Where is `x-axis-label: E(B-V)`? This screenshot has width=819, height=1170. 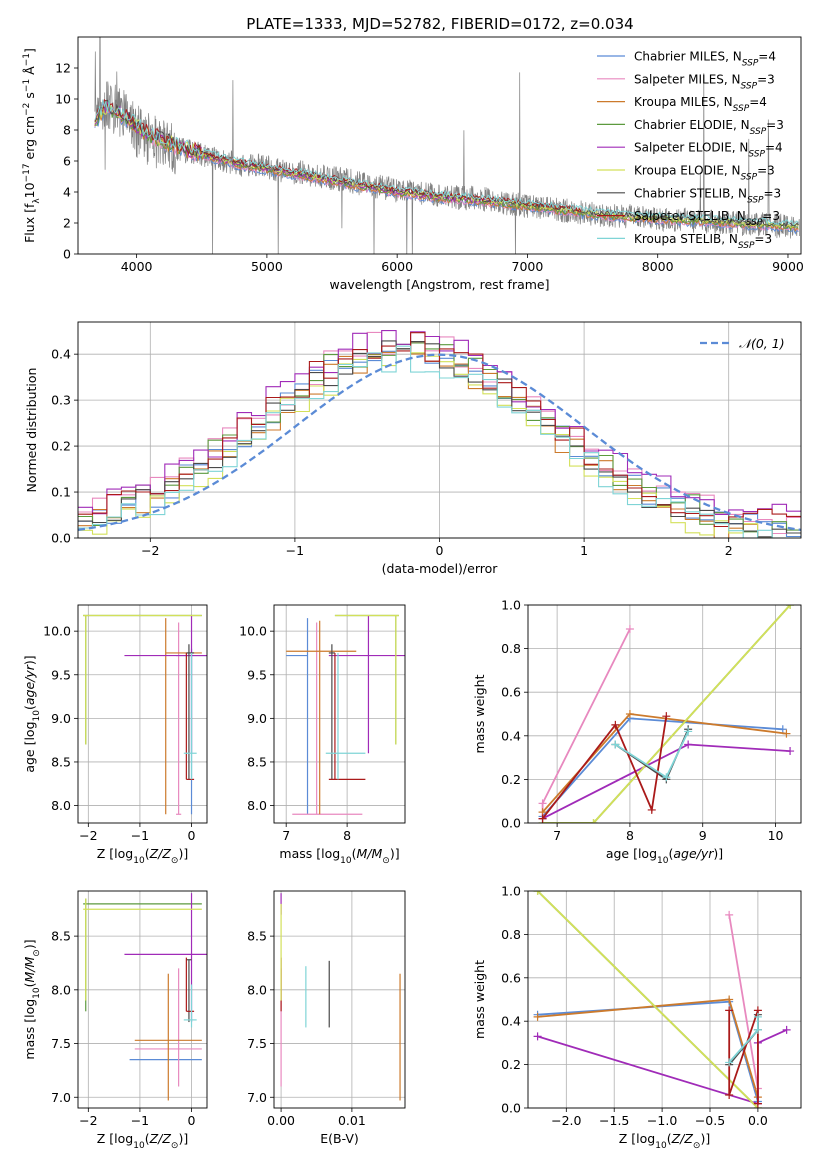 x-axis-label: E(B-V) is located at coordinates (339, 1138).